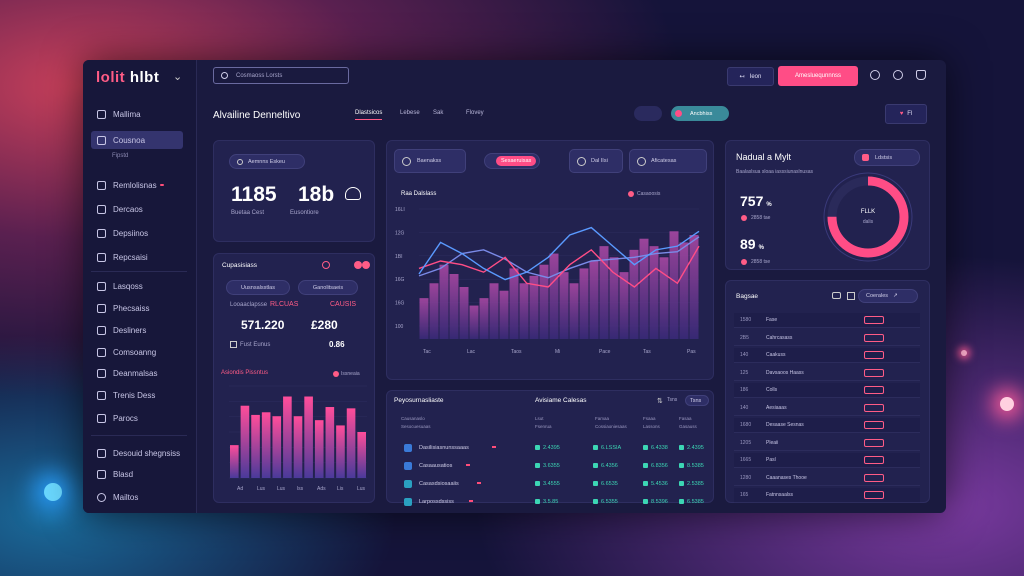  Describe the element at coordinates (611, 426) in the screenshot. I see `table-col-header: Cossiaoniesaas` at that location.